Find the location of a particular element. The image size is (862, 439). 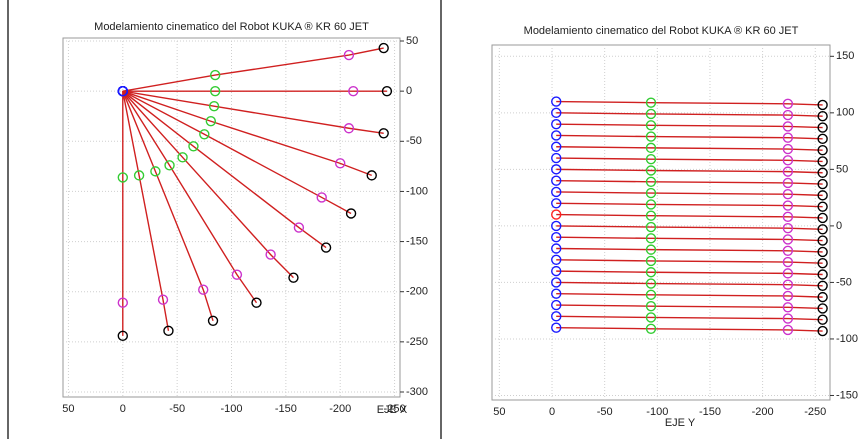

x-tick-label: -50 is located at coordinates (605, 412).